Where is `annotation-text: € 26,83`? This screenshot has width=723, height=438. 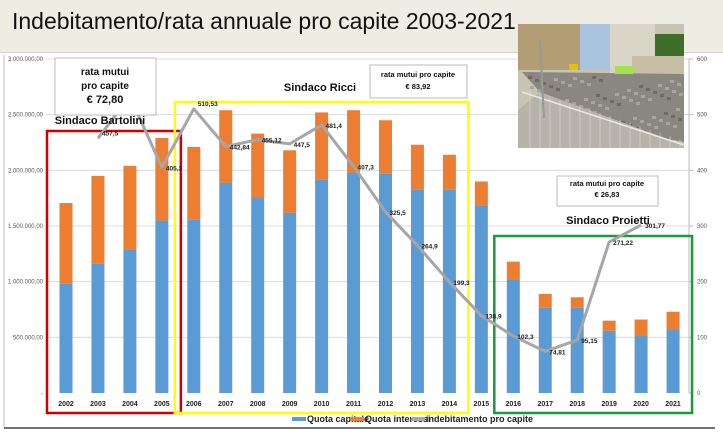 annotation-text: € 26,83 is located at coordinates (606, 194).